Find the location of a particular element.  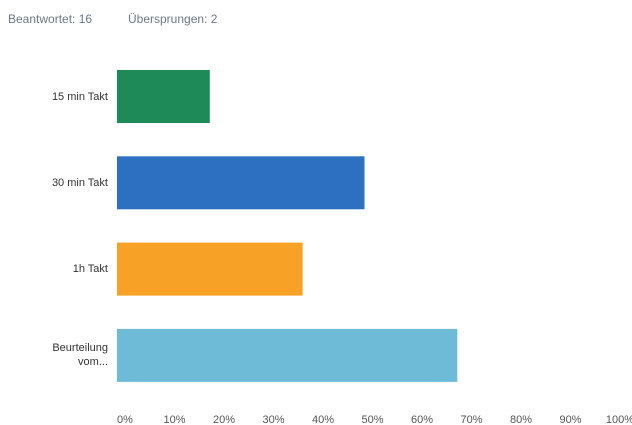

x-tick-label: 40% is located at coordinates (323, 419).